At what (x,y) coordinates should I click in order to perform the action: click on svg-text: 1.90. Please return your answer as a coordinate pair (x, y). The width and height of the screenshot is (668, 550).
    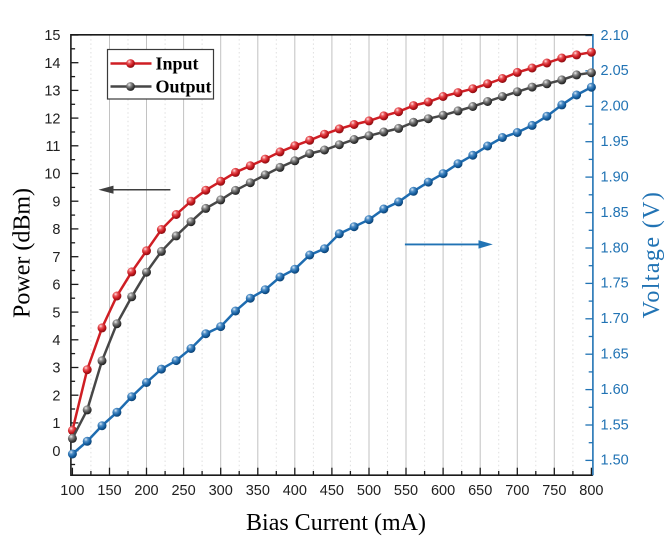
    Looking at the image, I should click on (615, 177).